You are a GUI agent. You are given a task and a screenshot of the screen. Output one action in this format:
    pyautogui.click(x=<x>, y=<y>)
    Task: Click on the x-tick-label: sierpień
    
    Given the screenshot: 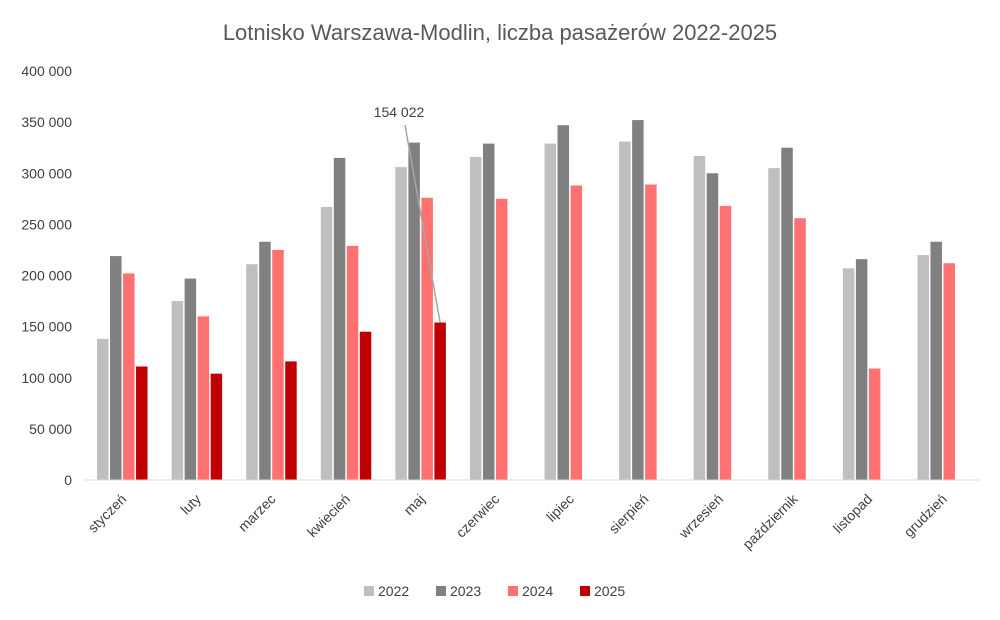 What is the action you would take?
    pyautogui.click(x=629, y=514)
    